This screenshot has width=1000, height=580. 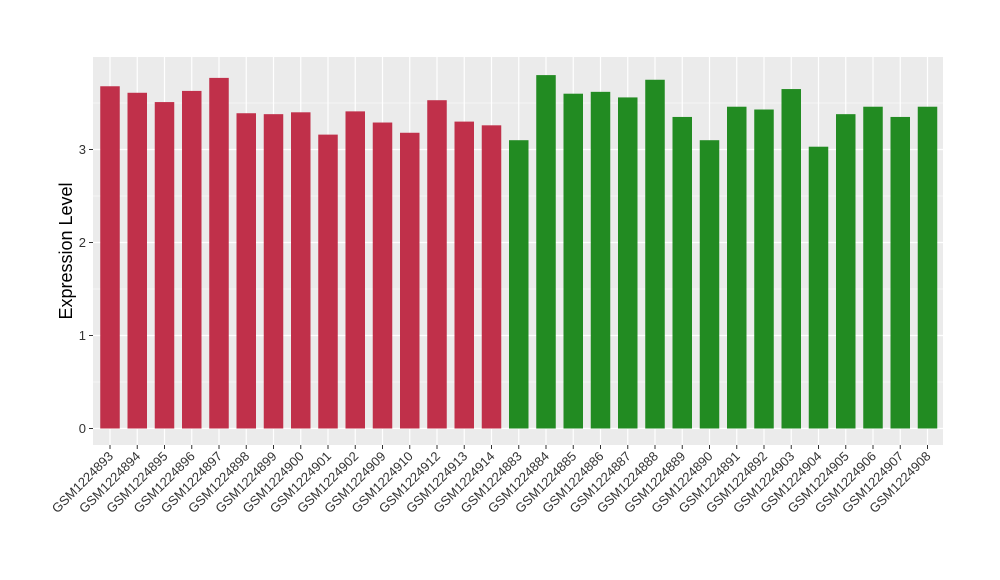 I want to click on bar-GSM1224901, so click(x=328, y=281).